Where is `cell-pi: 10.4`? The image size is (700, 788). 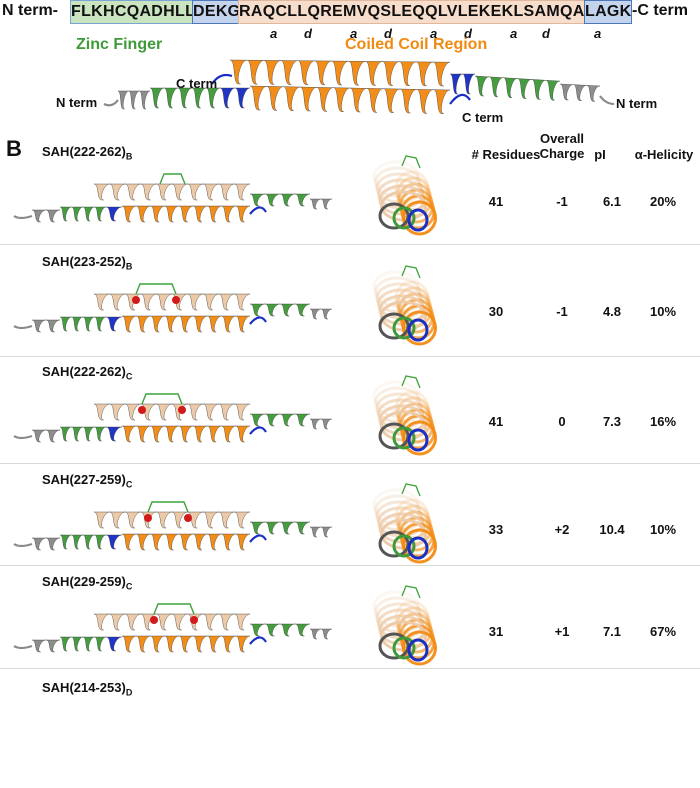
cell-pi: 10.4 is located at coordinates (612, 529).